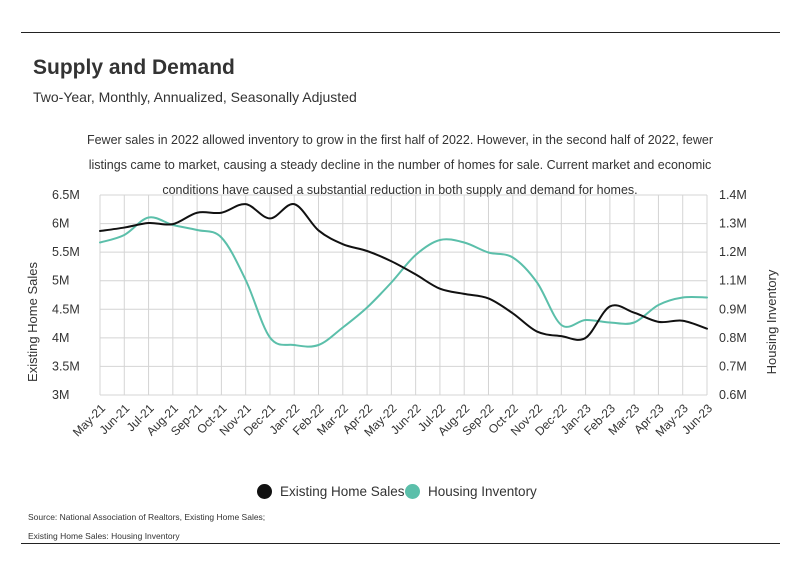  Describe the element at coordinates (733, 395) in the screenshot. I see `y-tick-label-right: 0.6M` at that location.